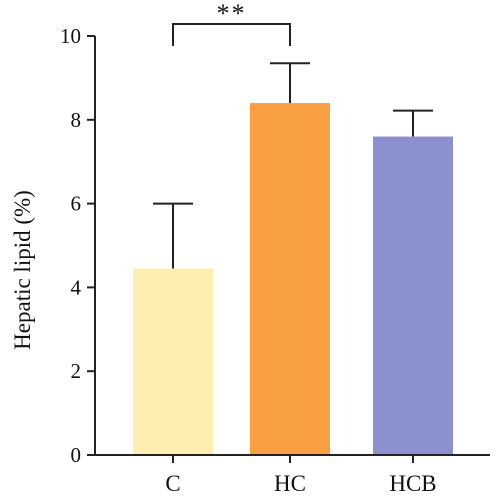 The width and height of the screenshot is (498, 500). I want to click on x-tick-label-hc: HC, so click(290, 483).